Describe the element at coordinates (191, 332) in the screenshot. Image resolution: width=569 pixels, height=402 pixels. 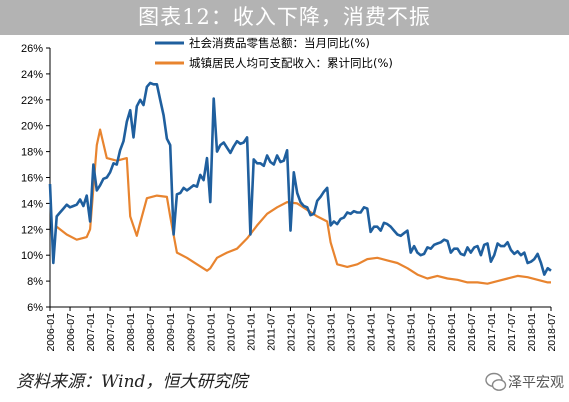
I see `x-tick-label: 2009-07` at that location.